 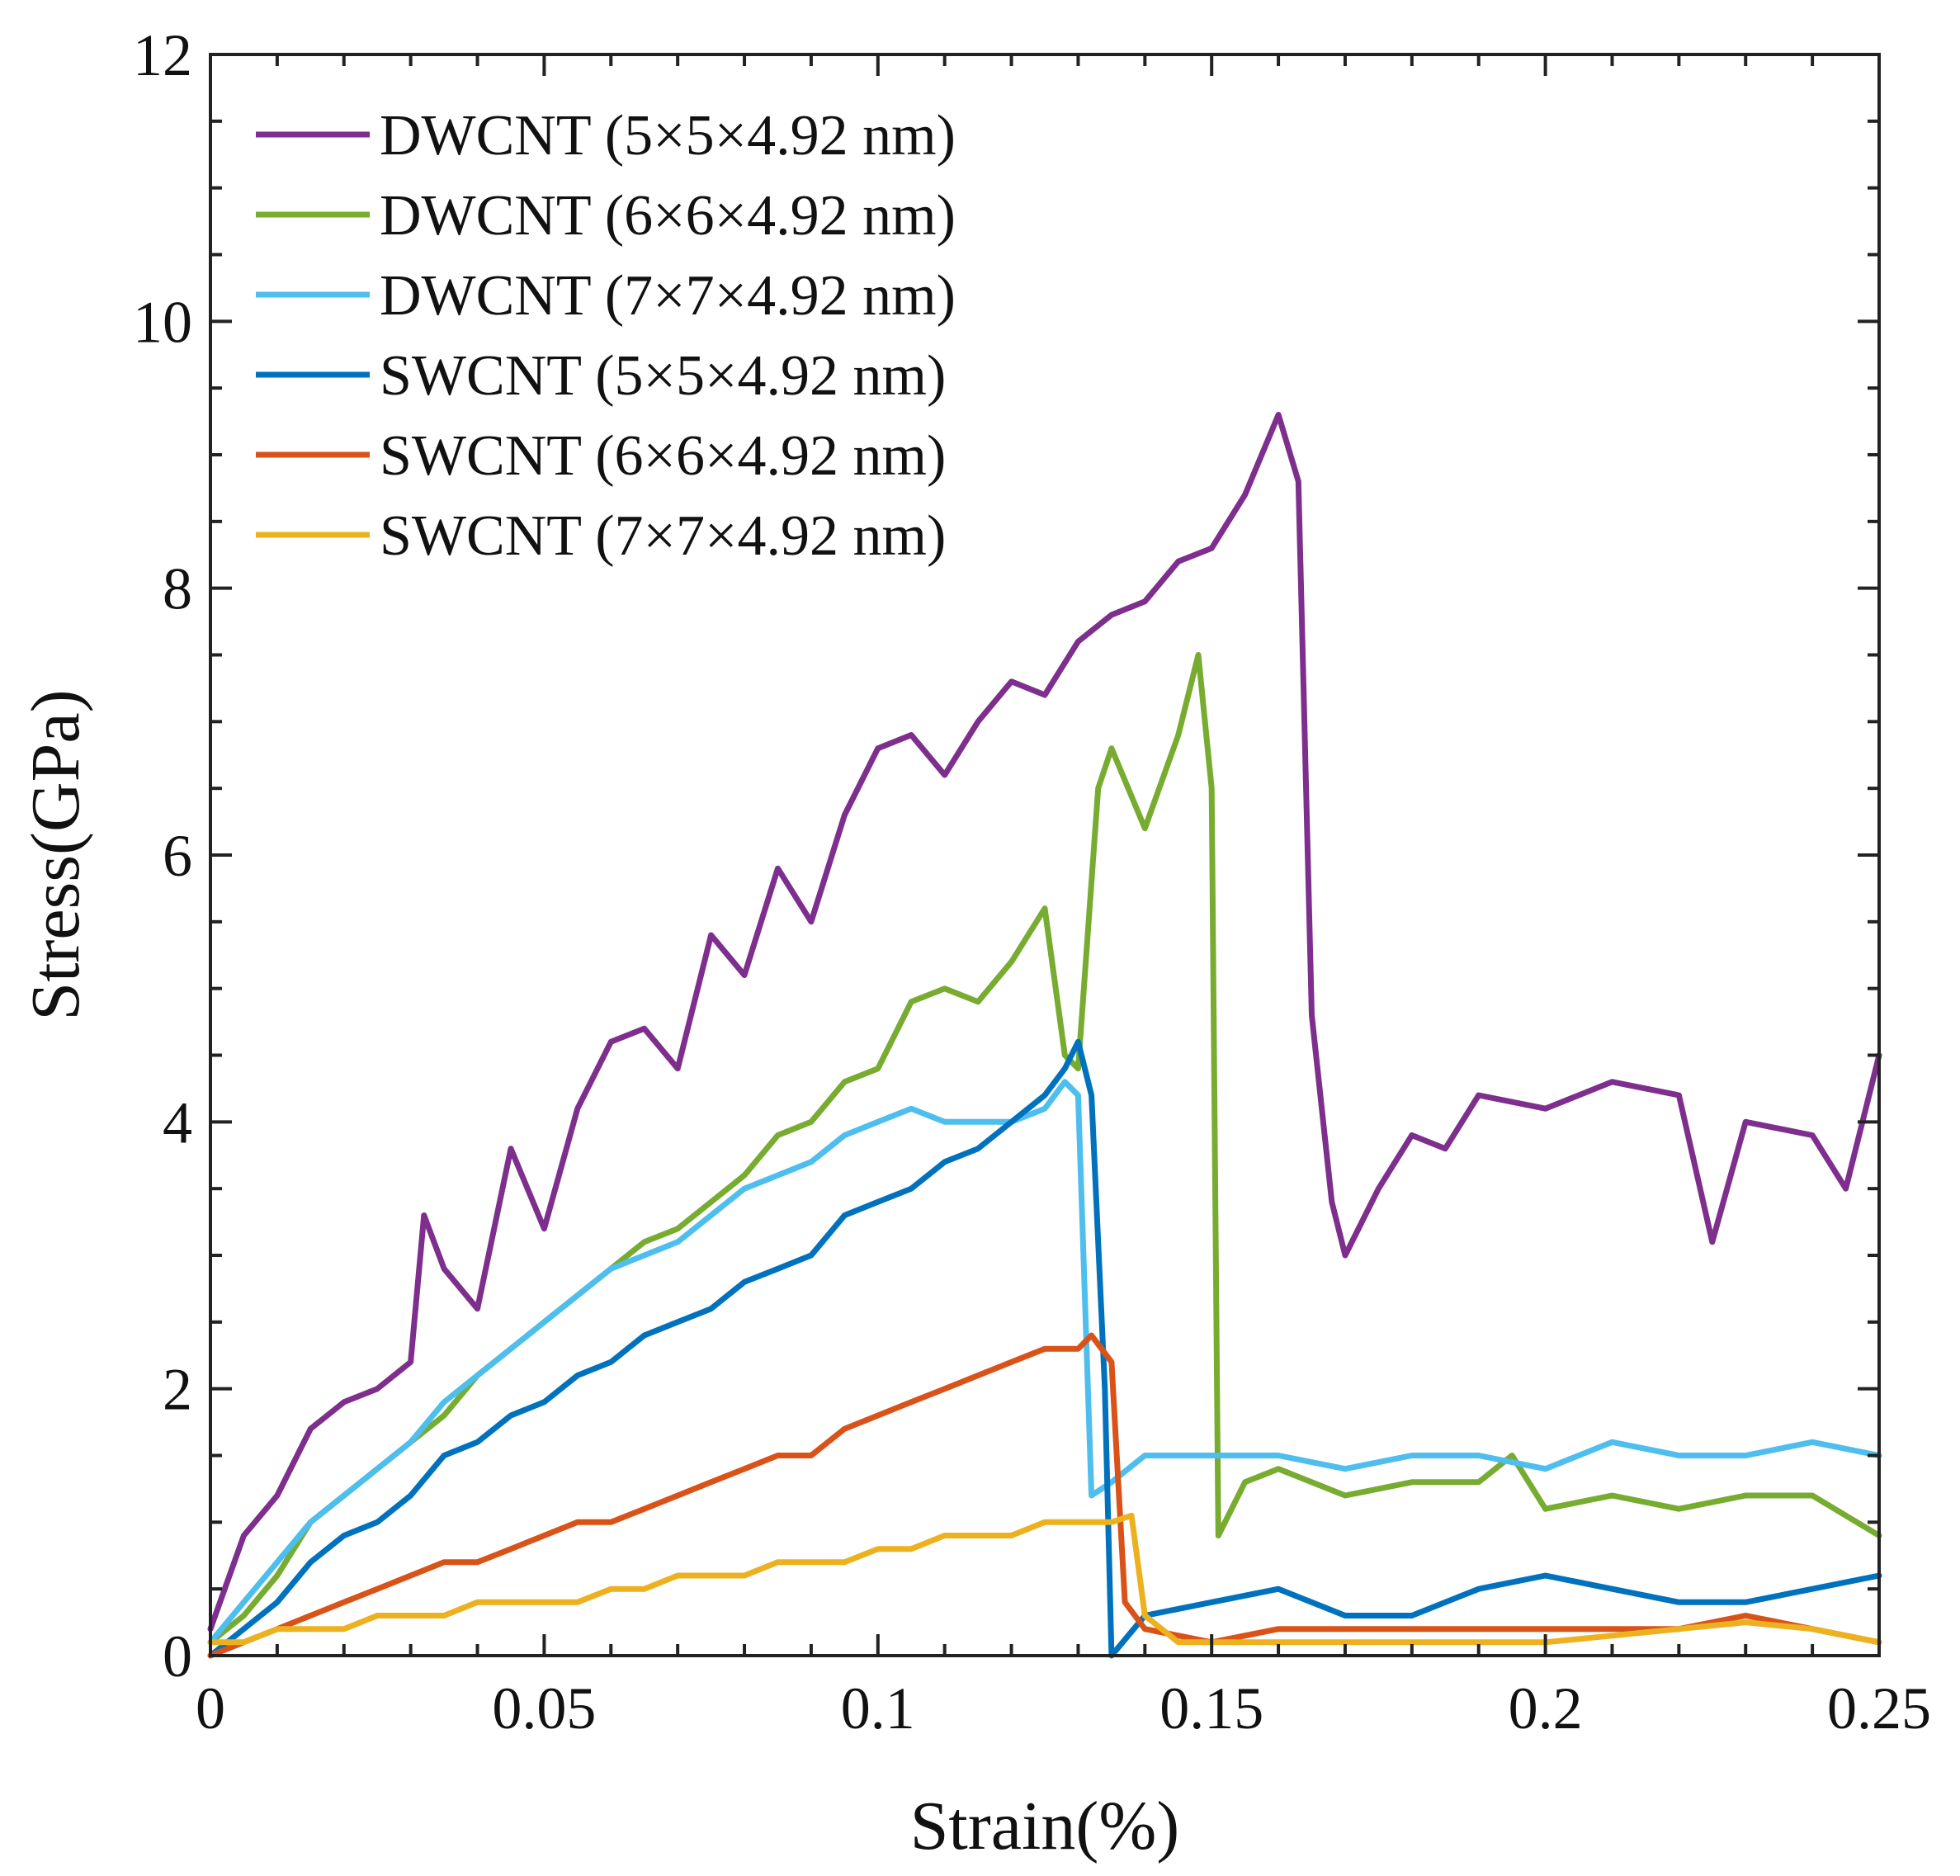 I want to click on legend-label-1: DWCNT (5×5×4.92 nm), so click(x=668, y=136).